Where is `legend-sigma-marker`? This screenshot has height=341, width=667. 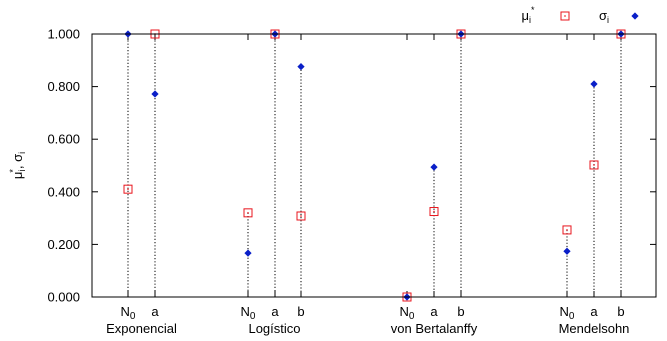
legend-sigma-marker is located at coordinates (635, 16).